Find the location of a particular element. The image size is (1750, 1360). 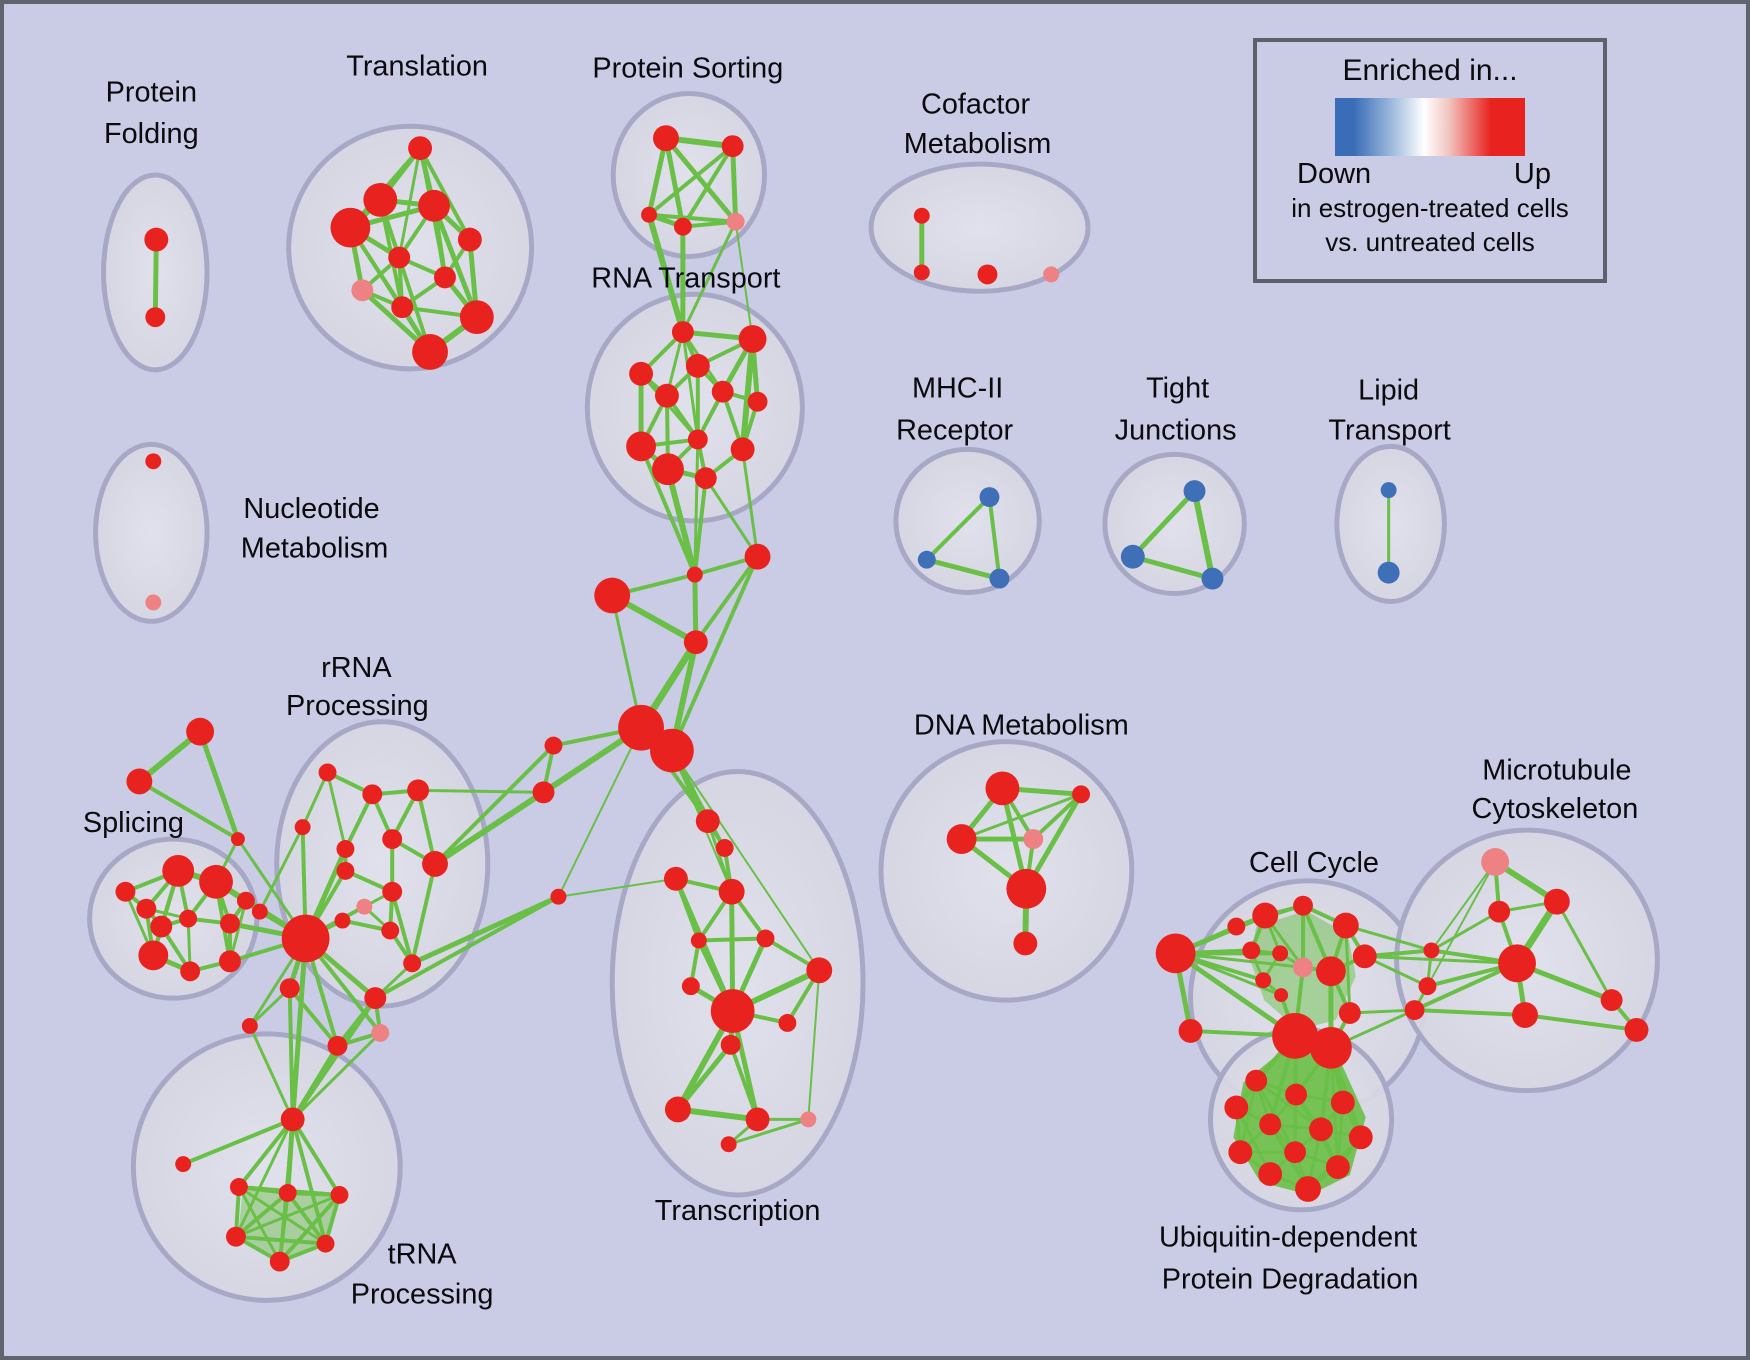

node-t4 is located at coordinates (434, 205).